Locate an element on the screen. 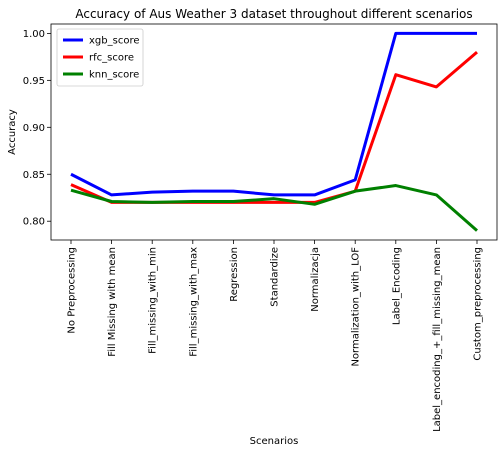 The width and height of the screenshot is (504, 454). legend-label: xgb_score is located at coordinates (114, 41).